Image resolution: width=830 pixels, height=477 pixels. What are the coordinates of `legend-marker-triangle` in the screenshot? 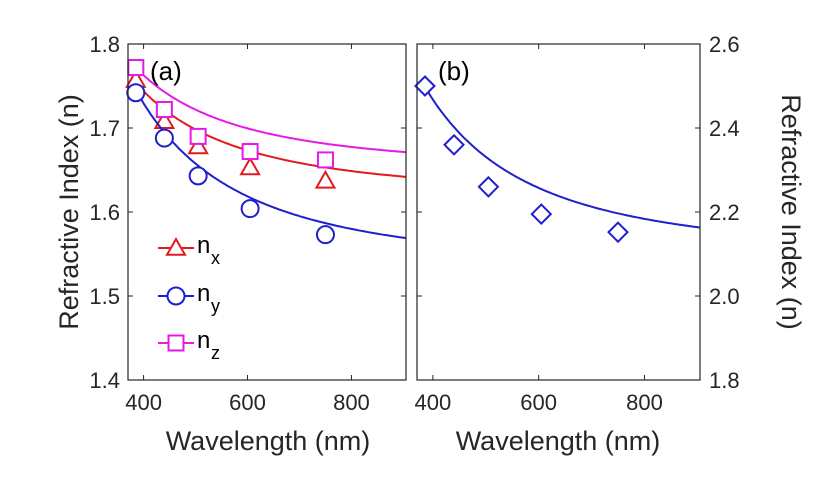 It's located at (176, 246).